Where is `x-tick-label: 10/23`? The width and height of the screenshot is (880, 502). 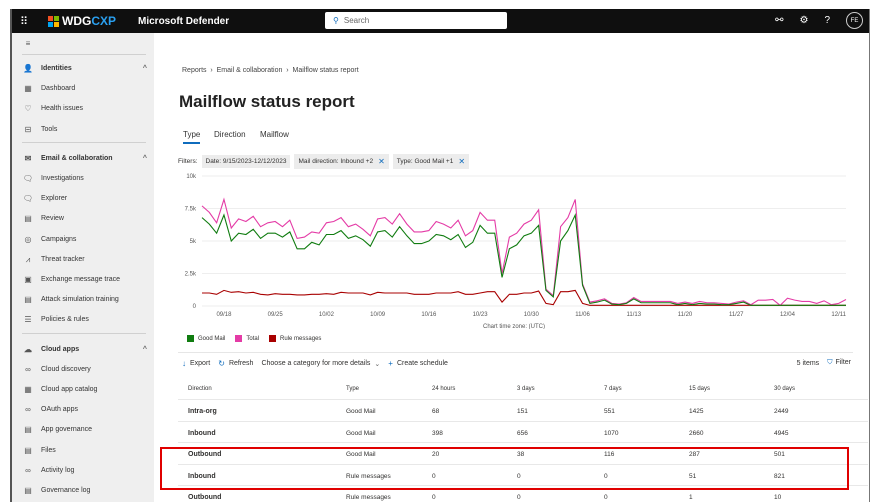 x-tick-label: 10/23 is located at coordinates (481, 315).